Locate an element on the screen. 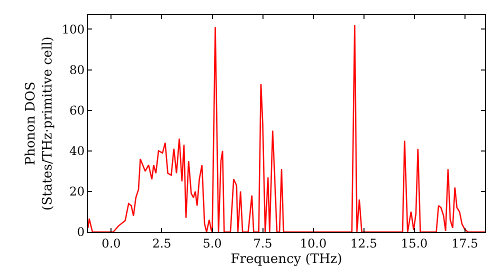  y-tick-label: 100 is located at coordinates (73, 29).